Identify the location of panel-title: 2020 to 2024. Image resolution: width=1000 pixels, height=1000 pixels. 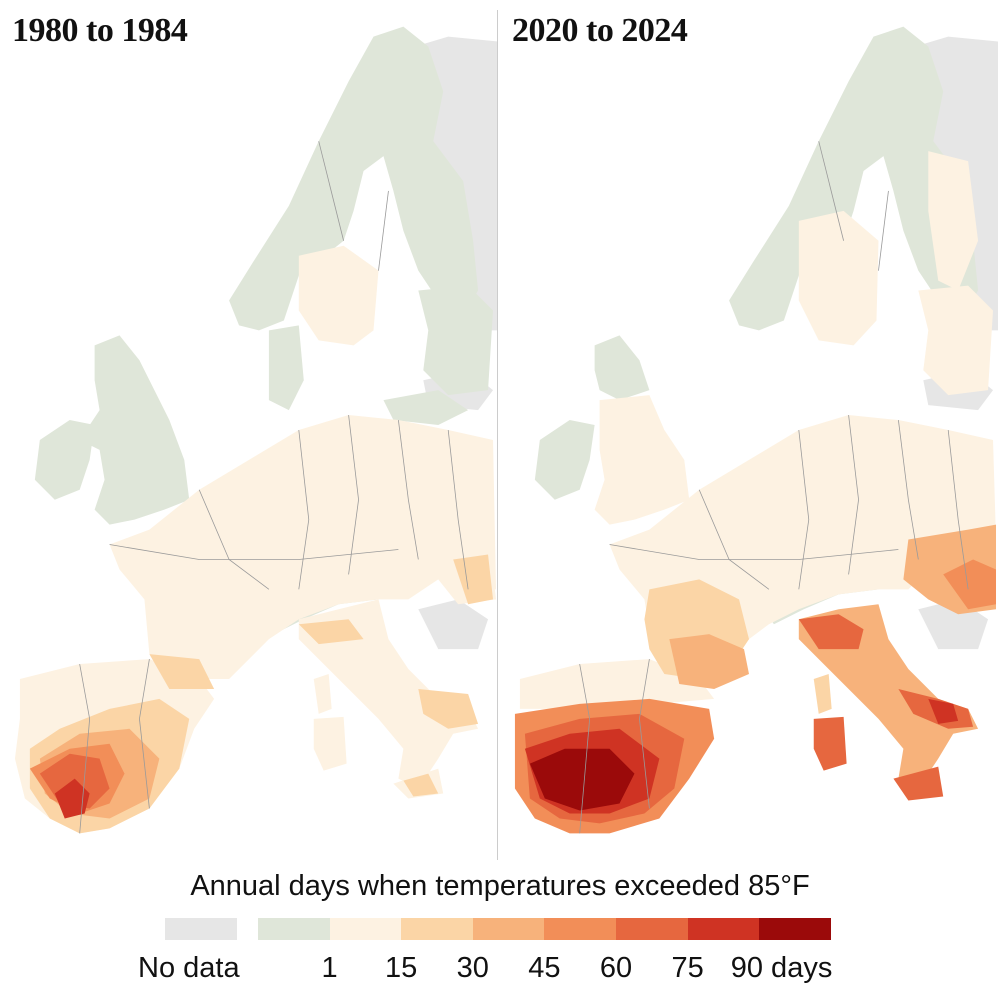
(600, 30).